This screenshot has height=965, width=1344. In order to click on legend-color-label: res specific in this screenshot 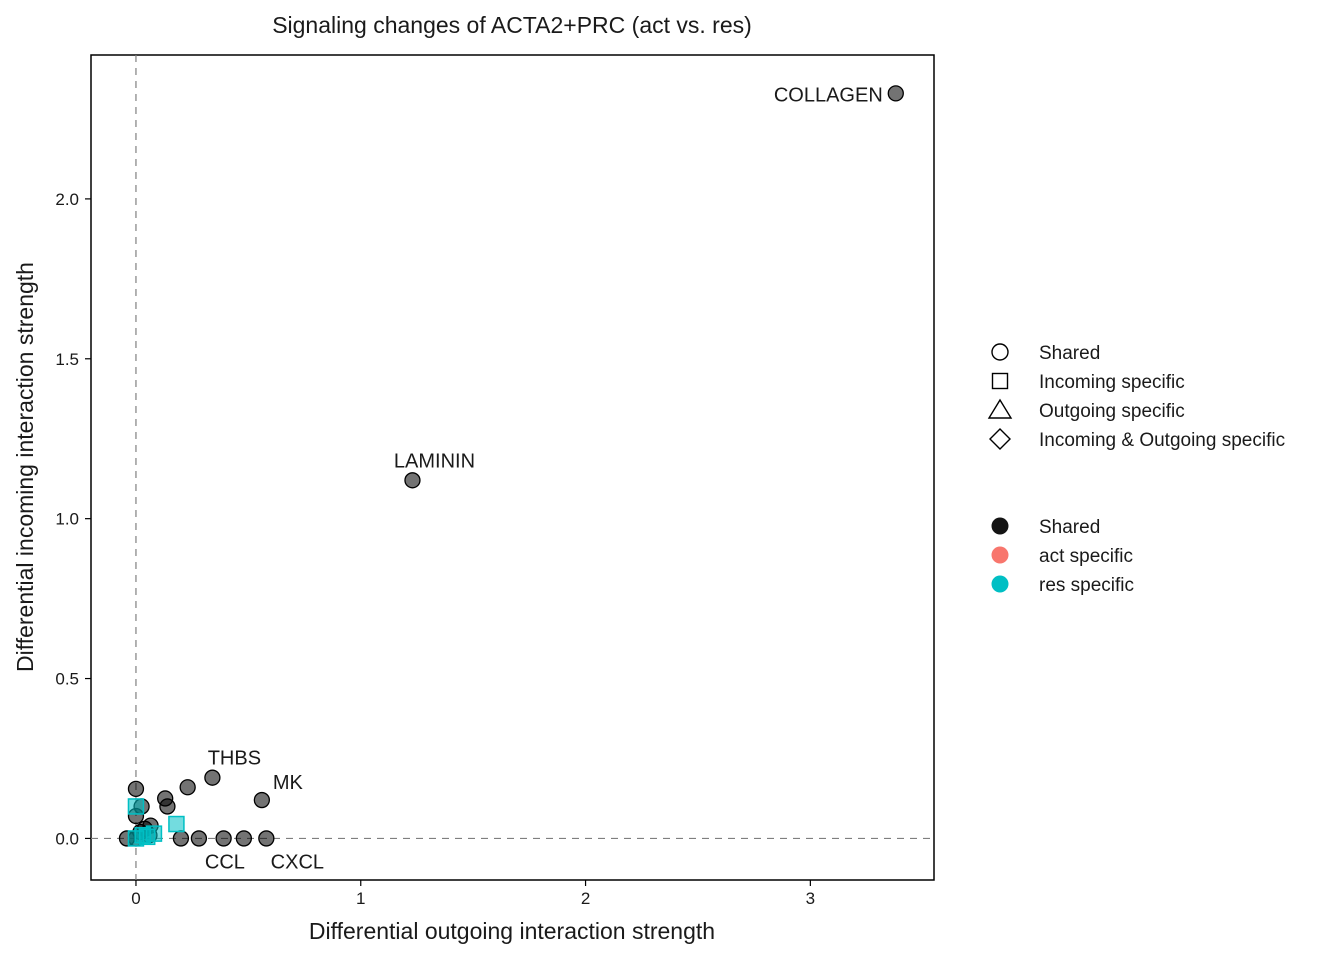, I will do `click(1086, 585)`.